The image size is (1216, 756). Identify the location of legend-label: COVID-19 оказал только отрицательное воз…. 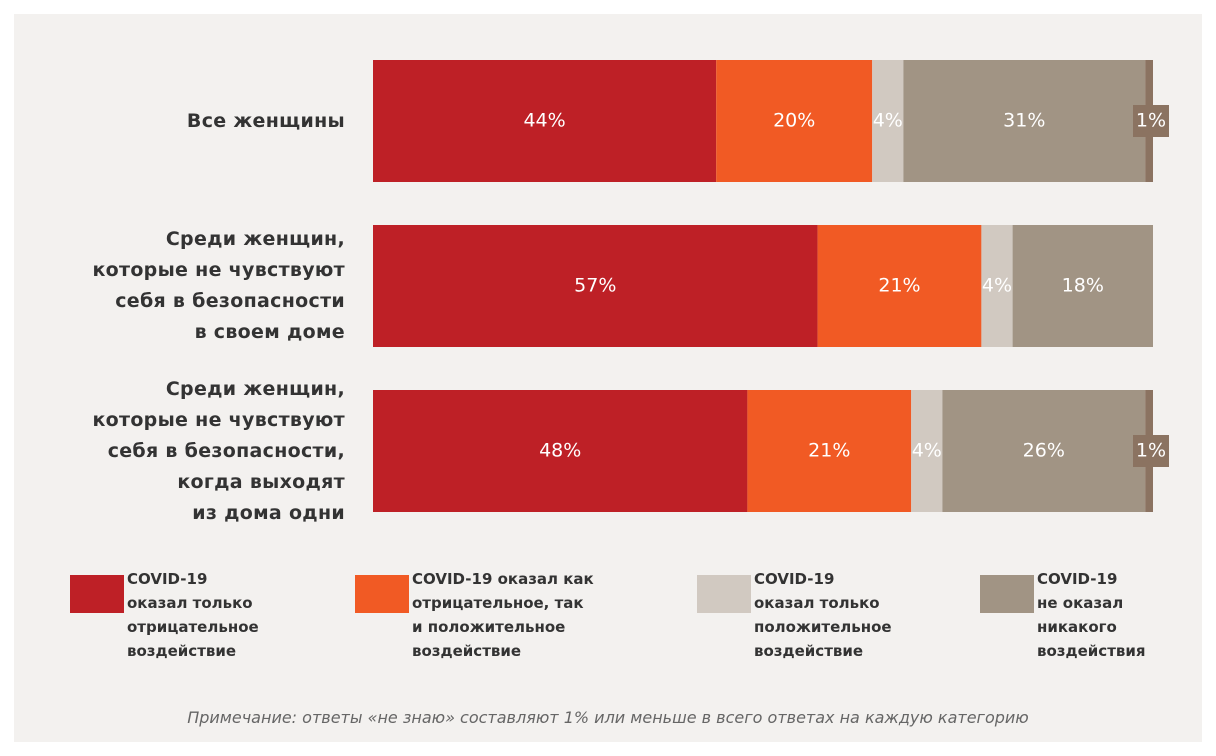
(193, 615).